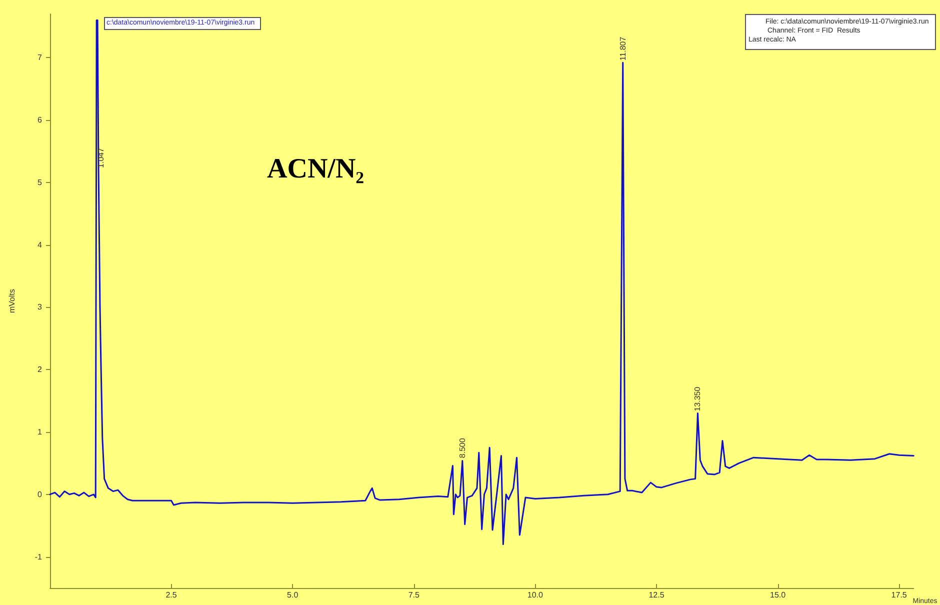 This screenshot has width=940, height=605. Describe the element at coordinates (40, 57) in the screenshot. I see `y-tick-label: 7` at that location.